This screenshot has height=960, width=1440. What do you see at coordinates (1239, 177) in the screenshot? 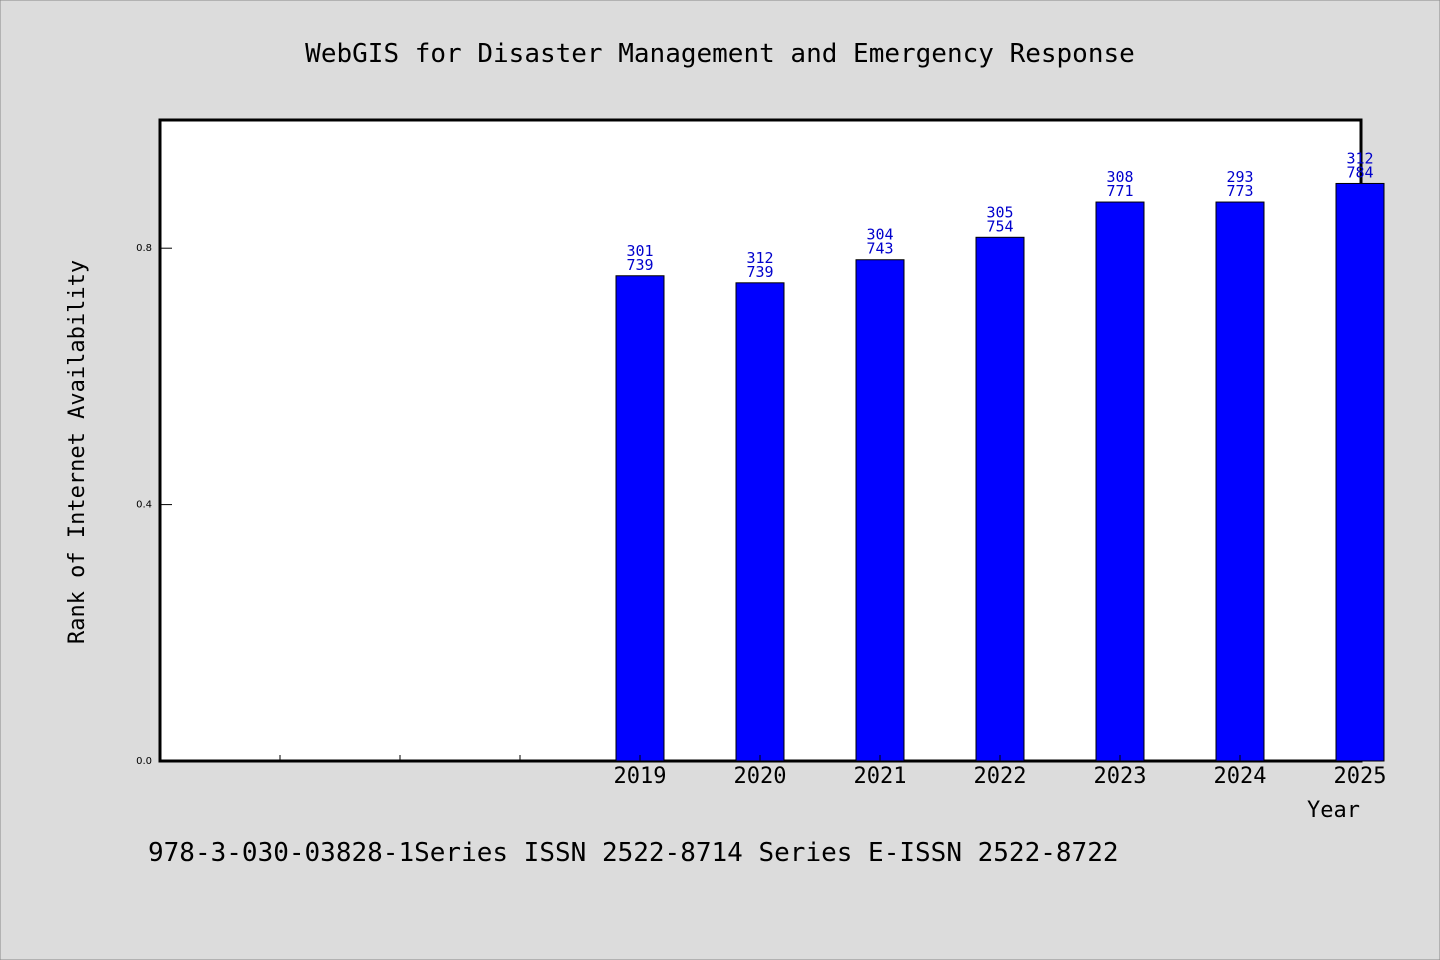
I see `bar-label-top: 293` at bounding box center [1239, 177].